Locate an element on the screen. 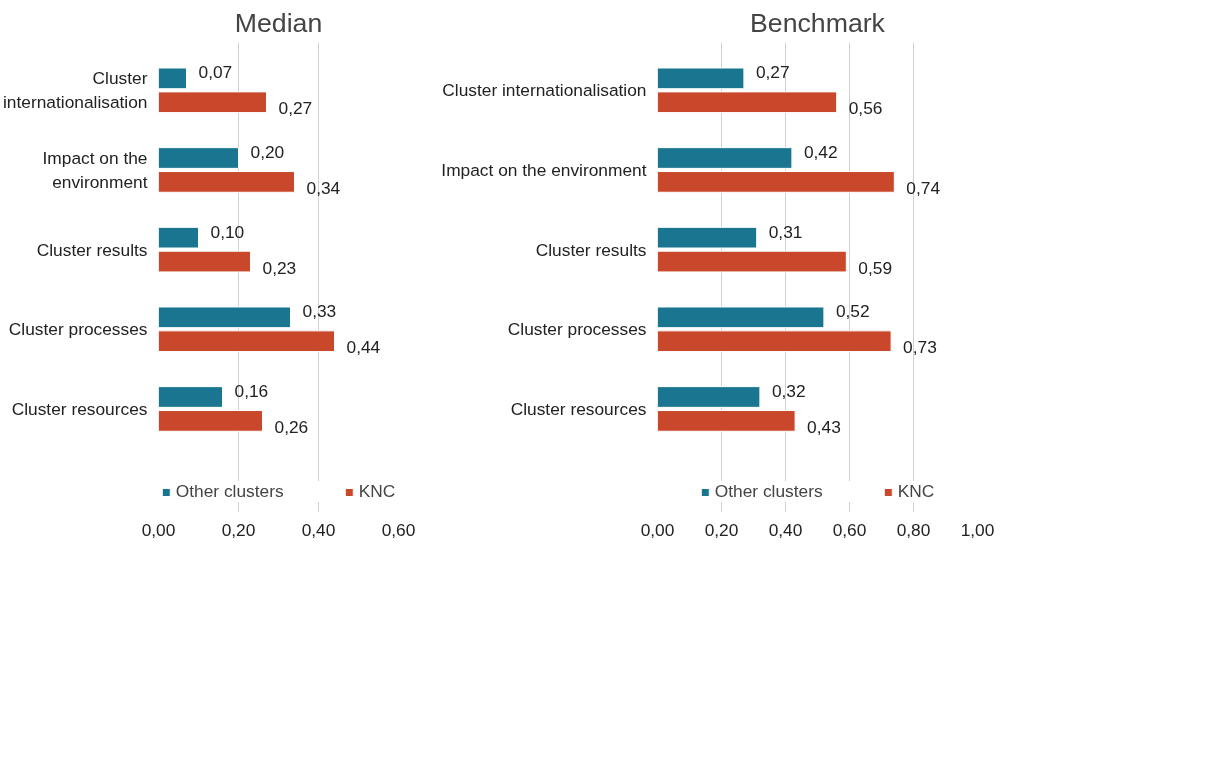 This screenshot has height=772, width=1206. data-label: 0,73 is located at coordinates (920, 347).